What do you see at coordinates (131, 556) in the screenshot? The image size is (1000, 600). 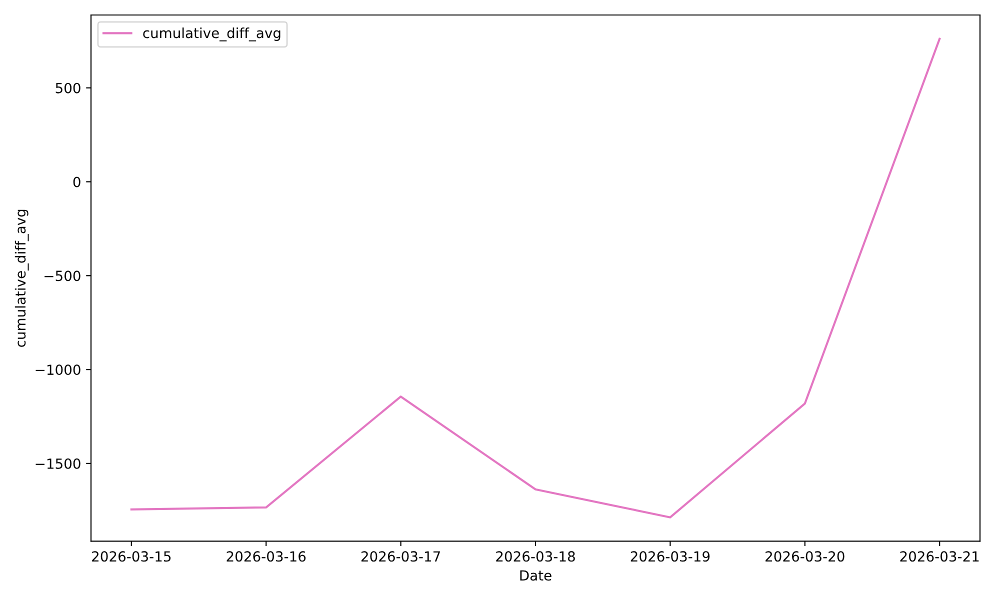 I see `x-tick-label: 2026-03-15` at bounding box center [131, 556].